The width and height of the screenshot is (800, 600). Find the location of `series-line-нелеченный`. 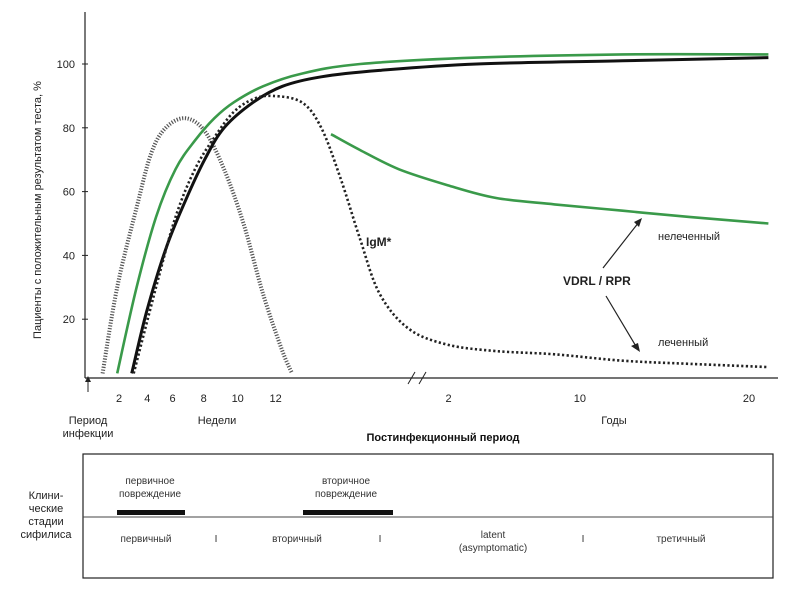

series-line-нелеченный is located at coordinates (549, 179).